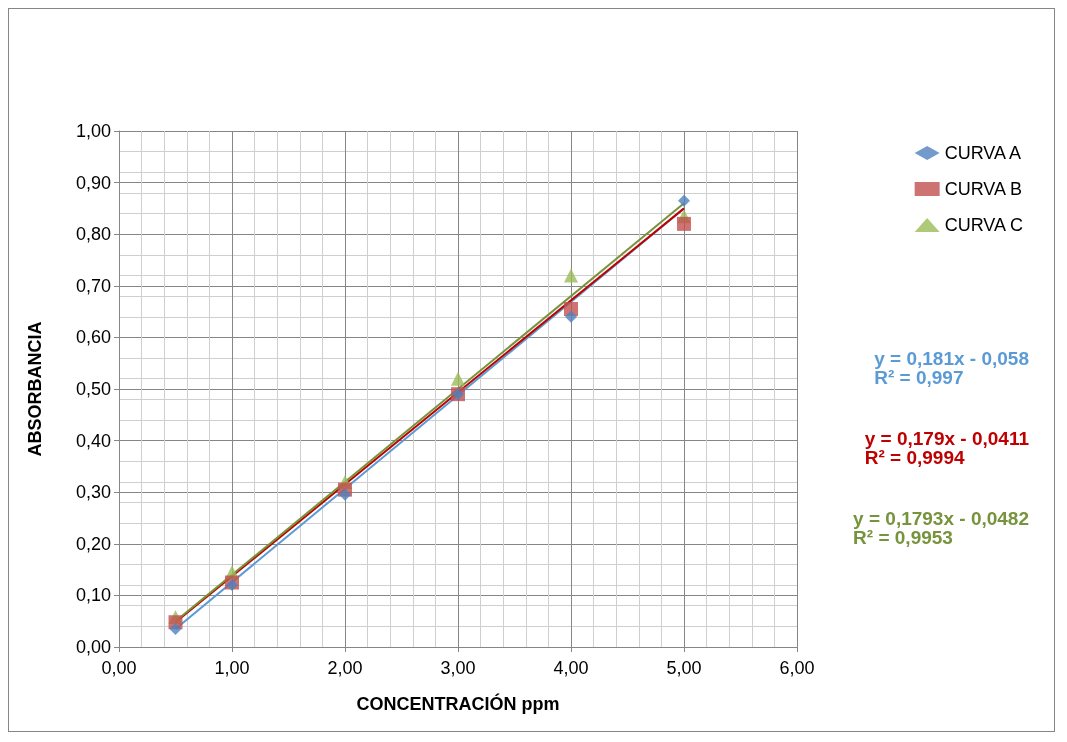 This screenshot has width=1067, height=742. I want to click on y-tick-label: 0,40, so click(93, 440).